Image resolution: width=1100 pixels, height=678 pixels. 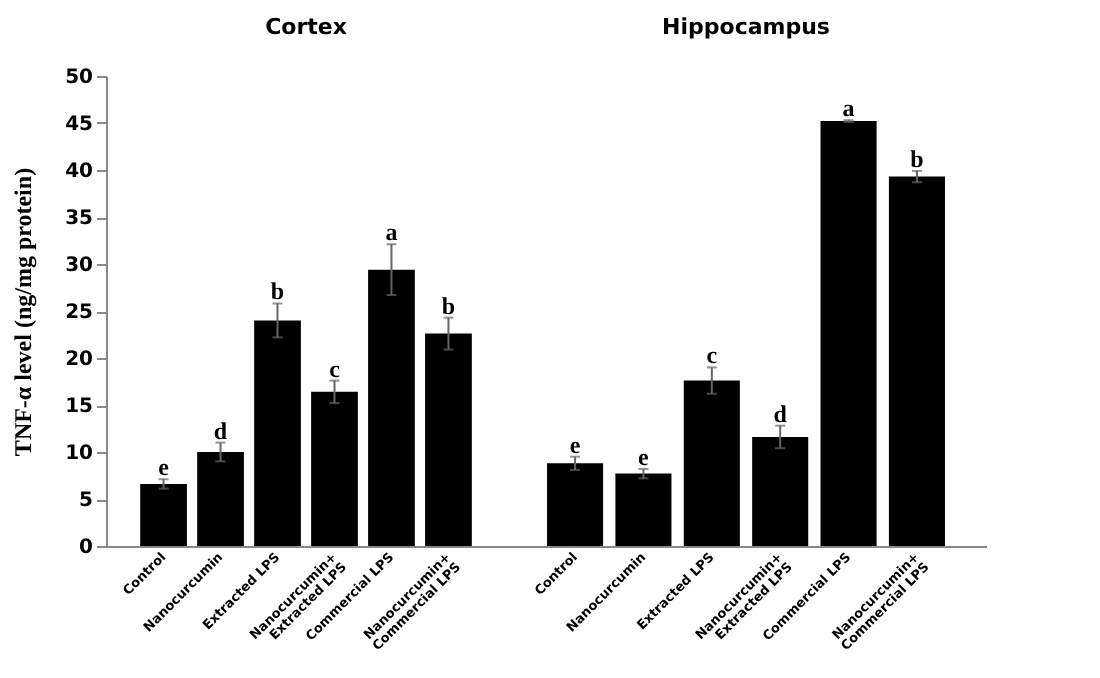 I want to click on y-tick-label: 20, so click(x=79, y=360).